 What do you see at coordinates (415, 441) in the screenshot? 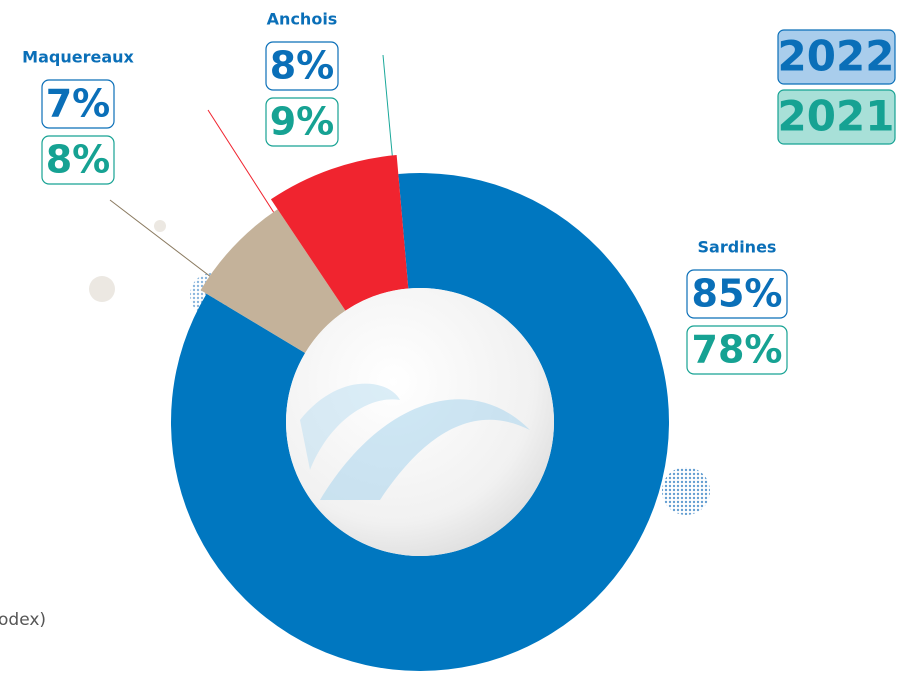
I see `waves` at bounding box center [415, 441].